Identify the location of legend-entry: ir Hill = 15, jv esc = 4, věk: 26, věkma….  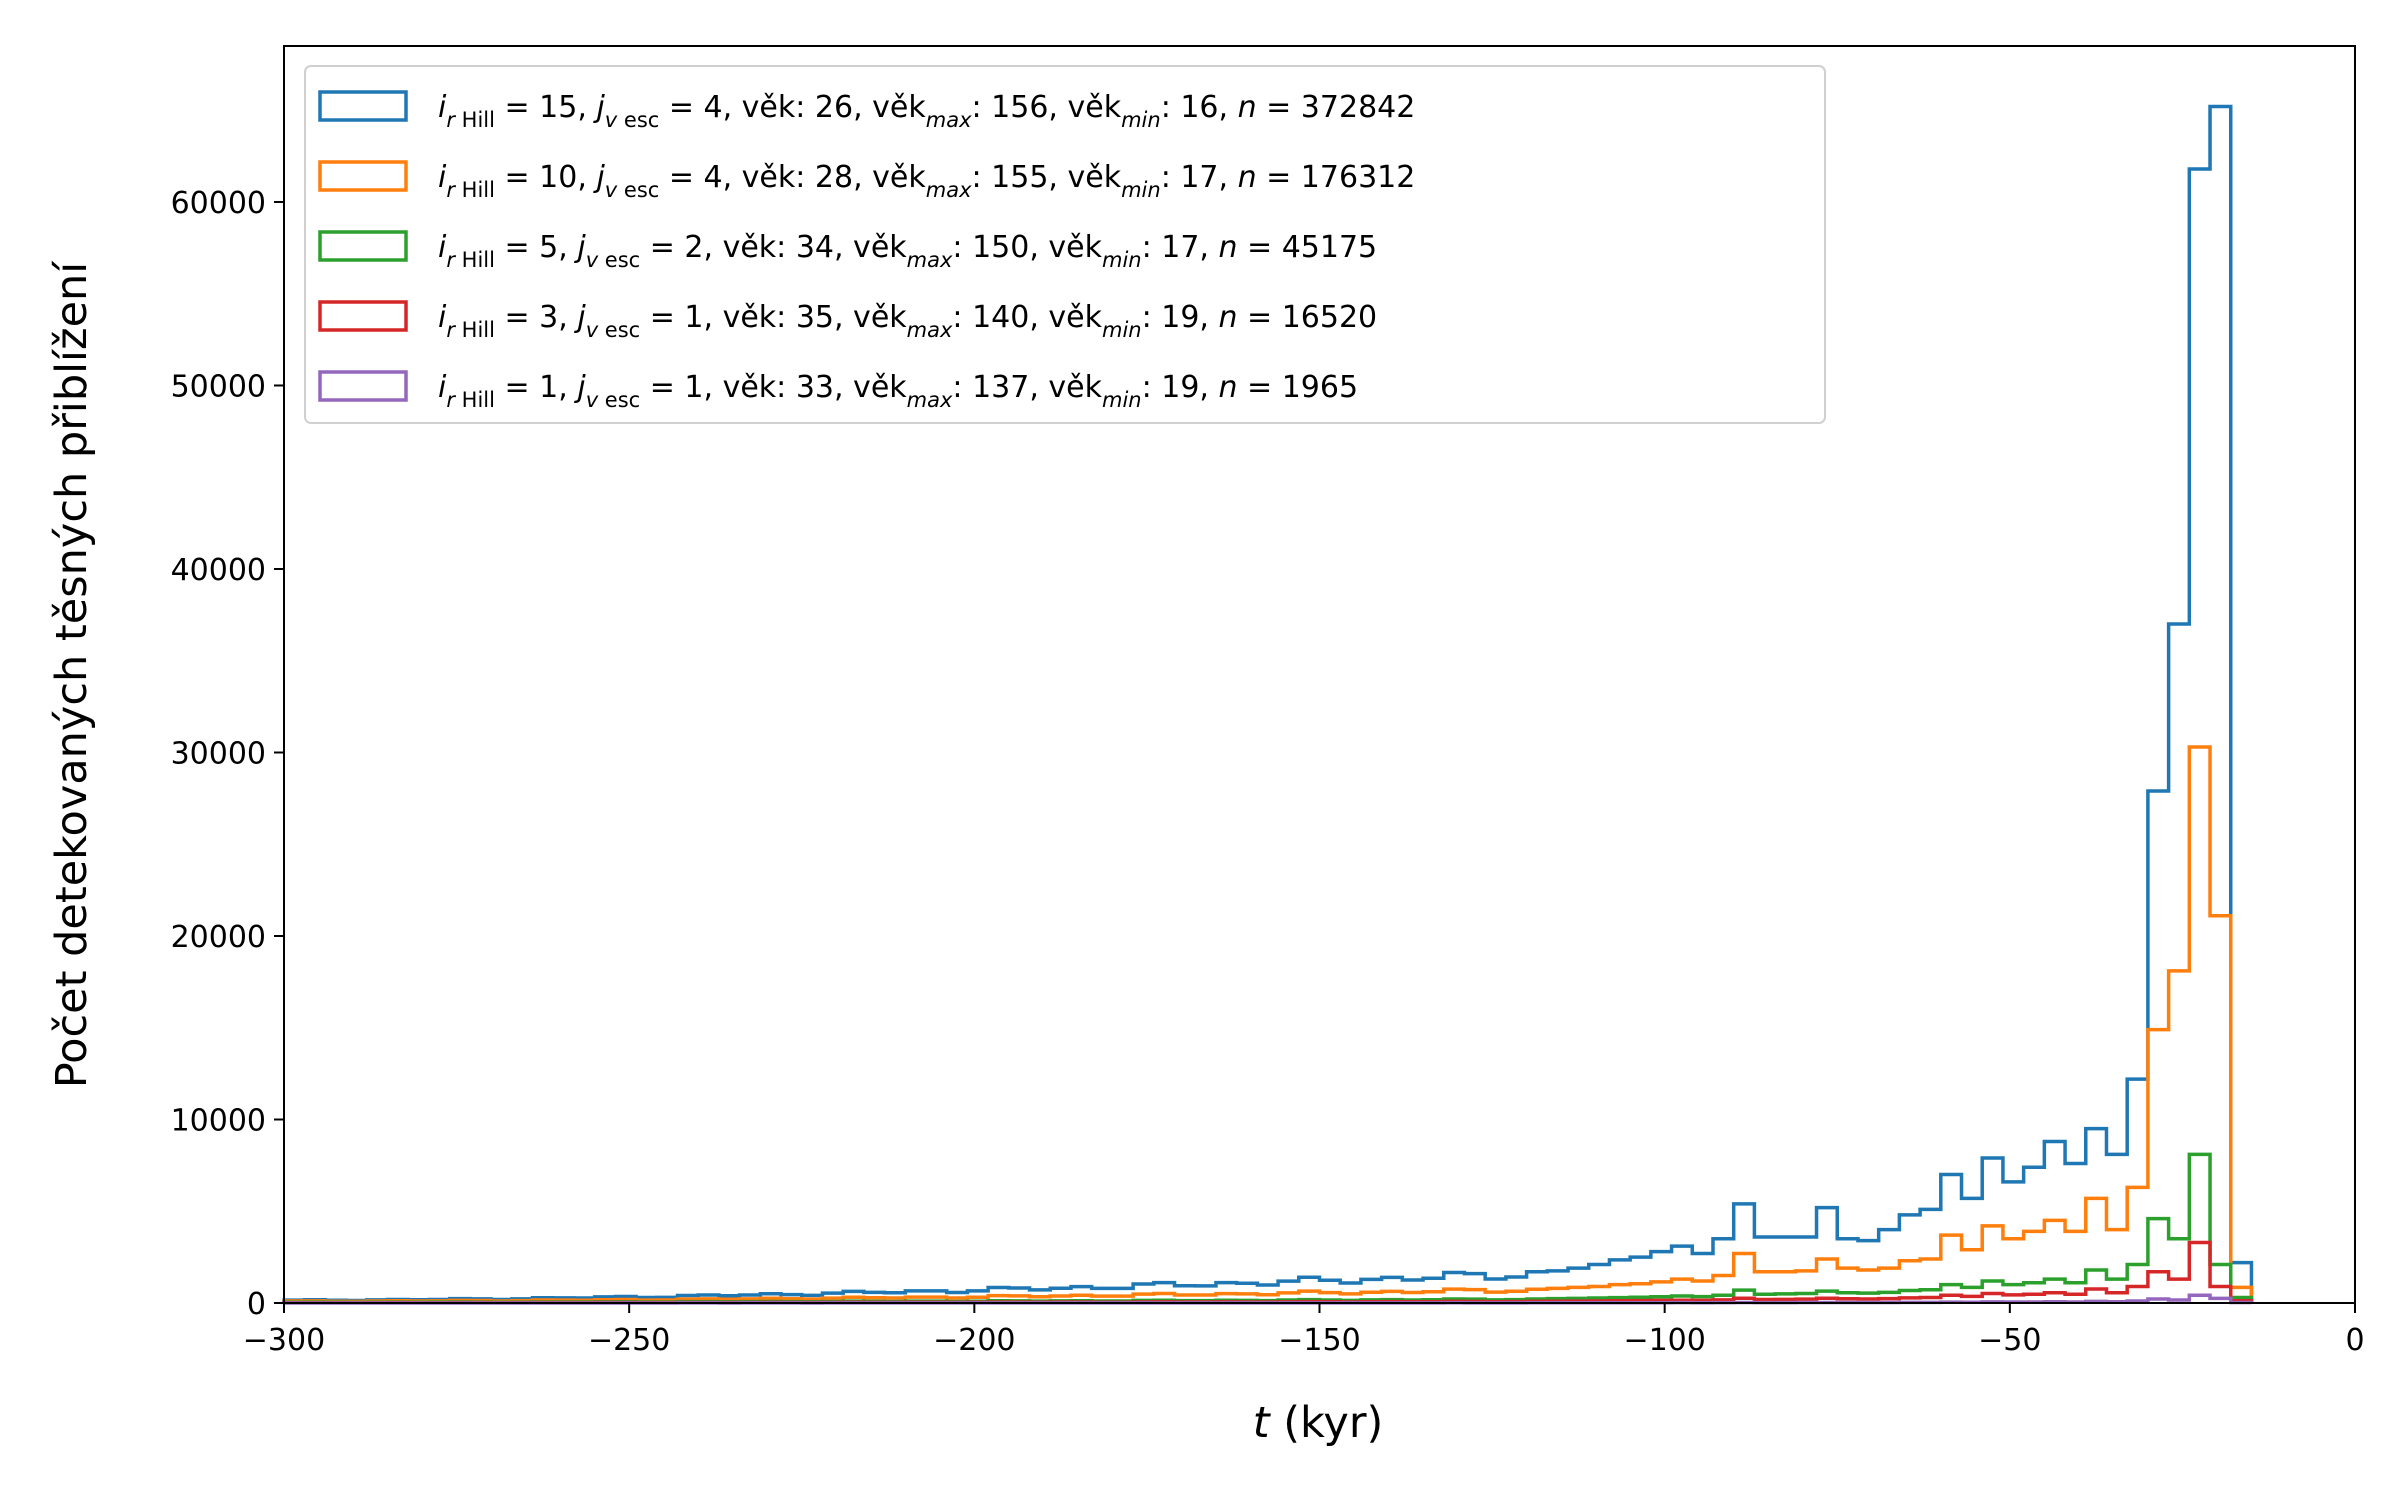
(866, 111).